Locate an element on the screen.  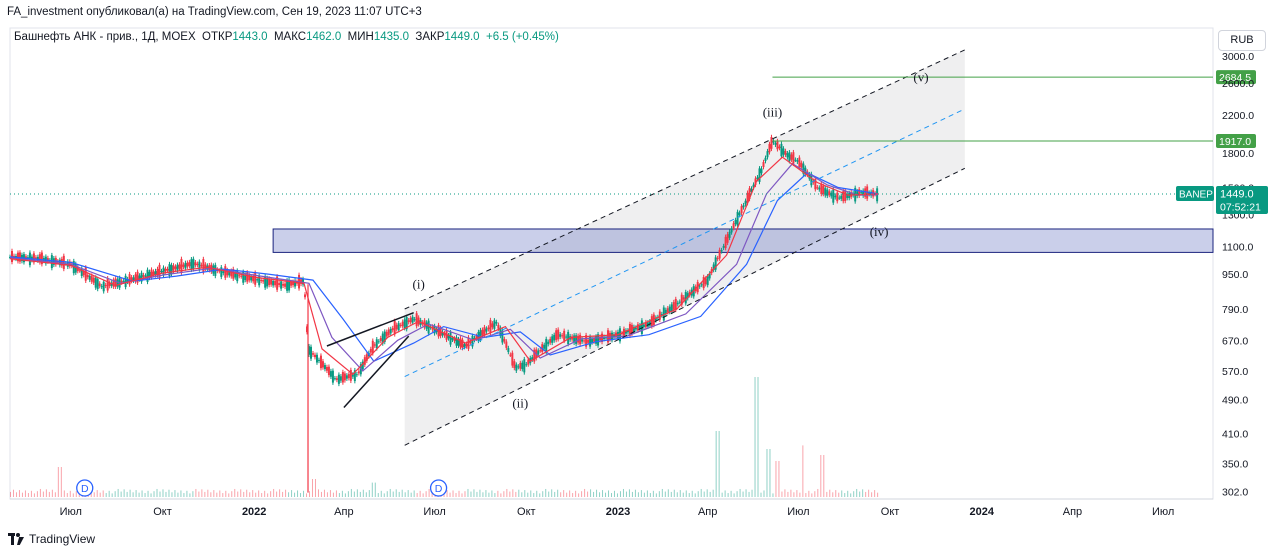
x-tick-label: Июл is located at coordinates (798, 512).